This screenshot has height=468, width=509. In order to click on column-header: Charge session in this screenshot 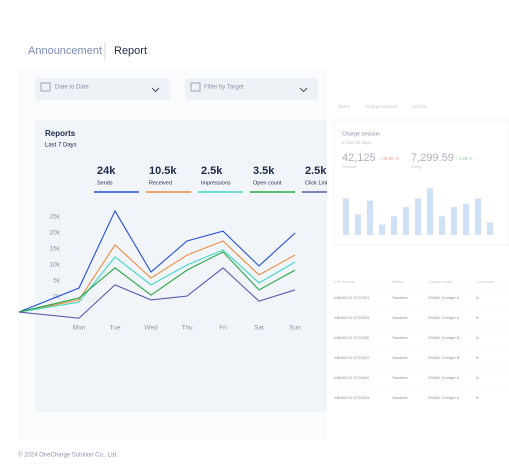, I will do `click(382, 106)`.